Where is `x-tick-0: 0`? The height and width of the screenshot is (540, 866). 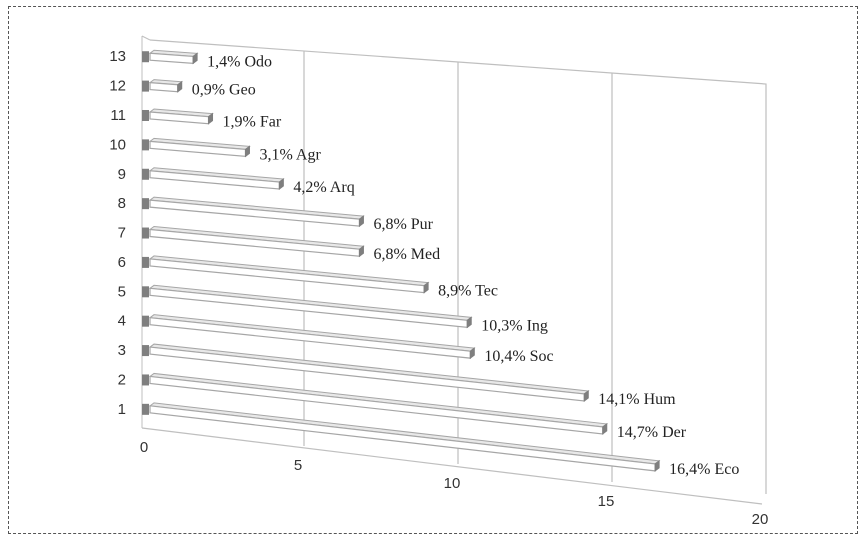 x-tick-0: 0 is located at coordinates (144, 447).